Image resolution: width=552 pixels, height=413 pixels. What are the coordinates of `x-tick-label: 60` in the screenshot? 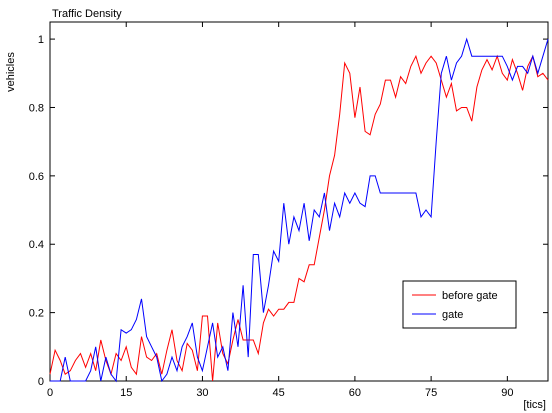 It's located at (355, 393).